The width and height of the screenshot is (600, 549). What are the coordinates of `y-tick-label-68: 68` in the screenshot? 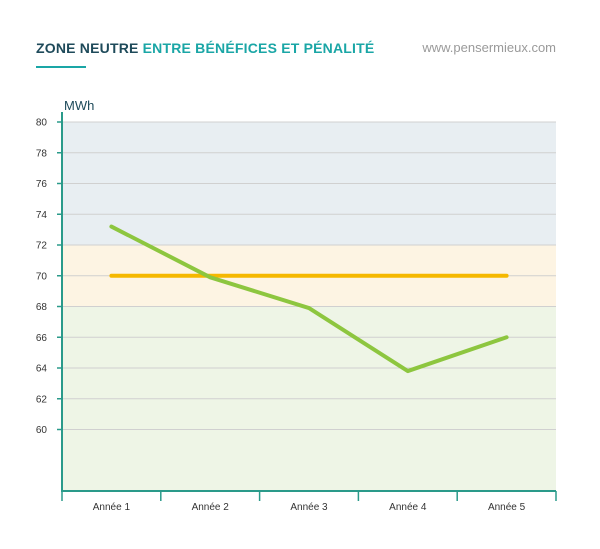 It's located at (42, 307).